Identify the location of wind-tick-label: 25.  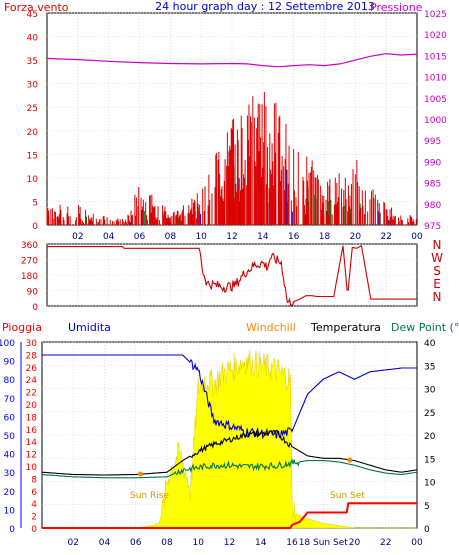
(32, 109).